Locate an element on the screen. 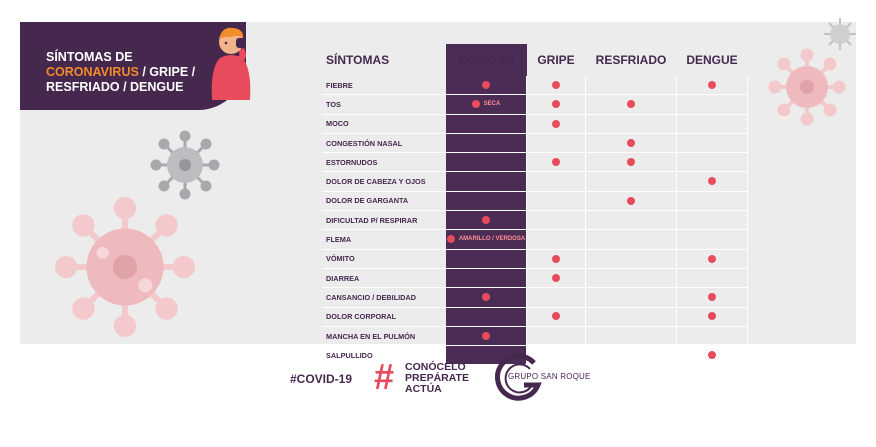 This screenshot has height=447, width=876. table-row: SALPULLIDO is located at coordinates (535, 355).